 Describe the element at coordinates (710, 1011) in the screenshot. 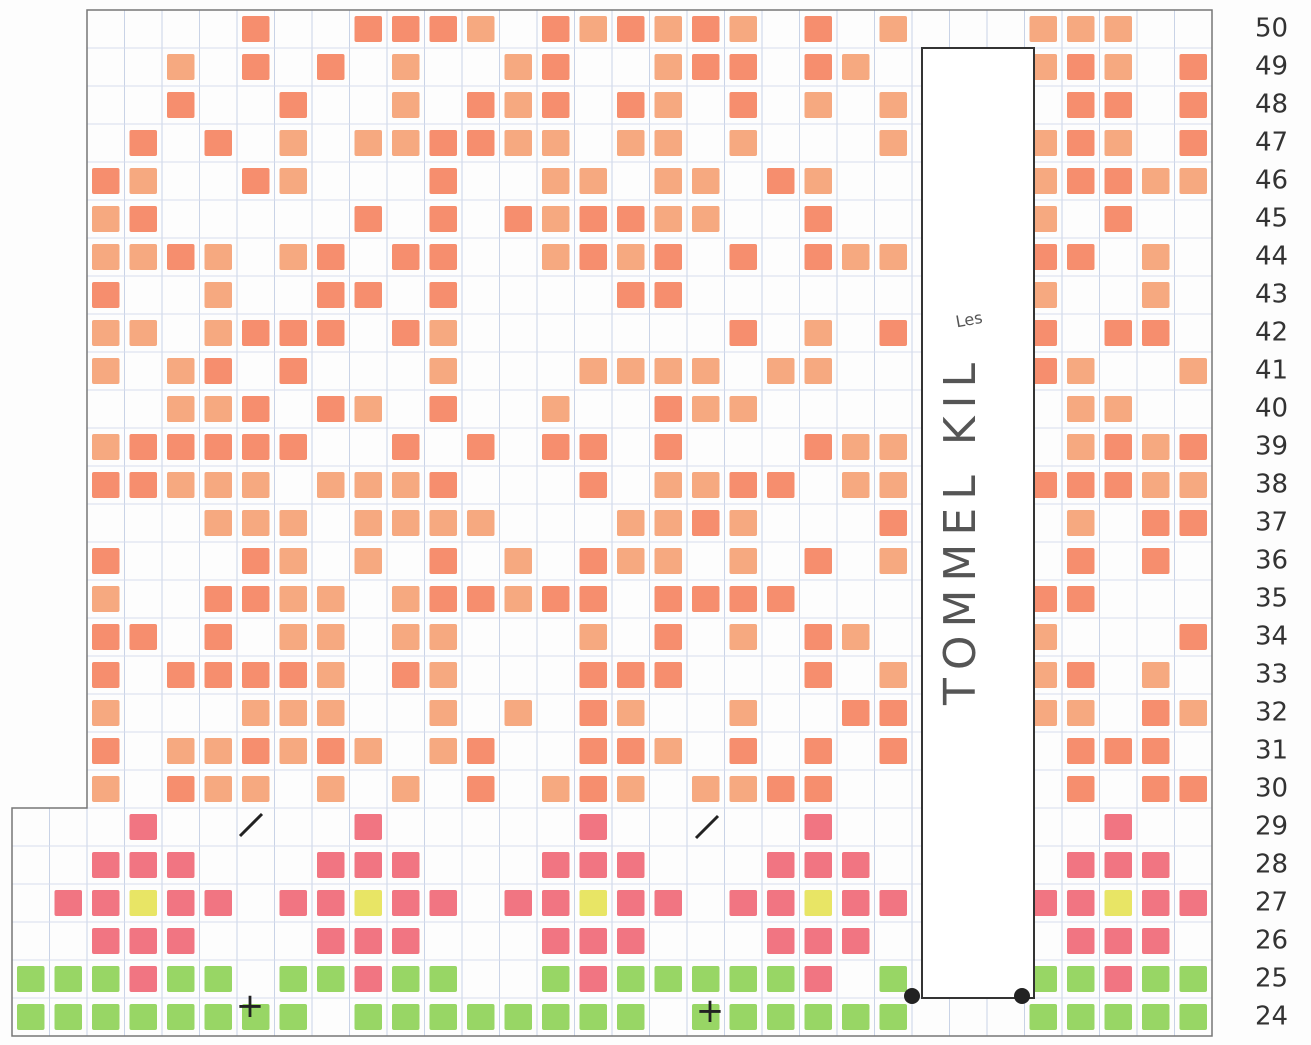

I see `plus-mark: +` at that location.